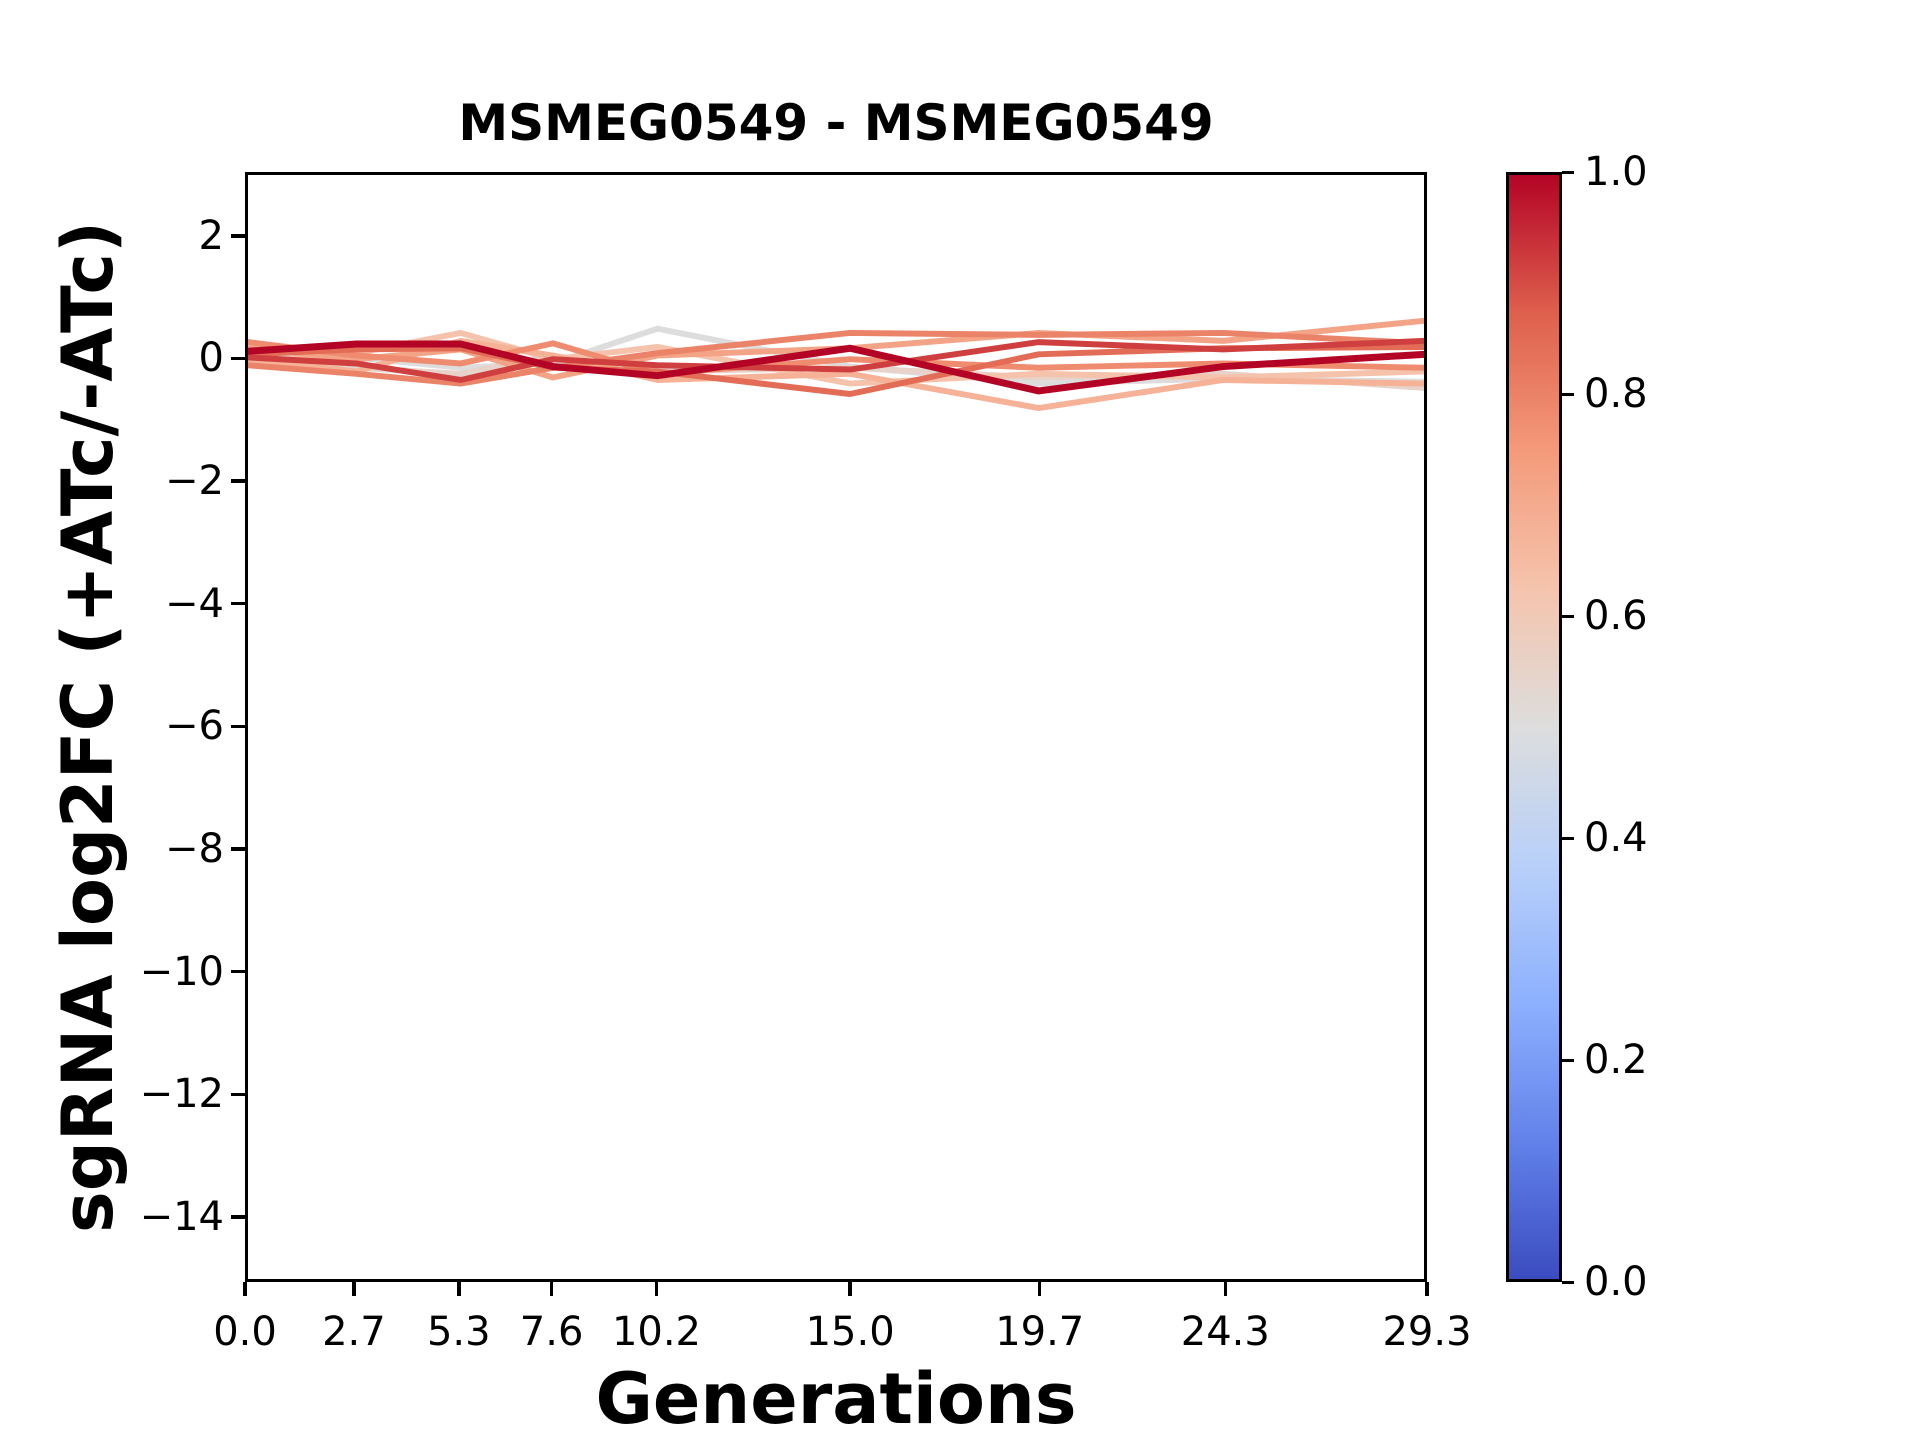  I want to click on y-tick-label: −14, so click(181, 1216).